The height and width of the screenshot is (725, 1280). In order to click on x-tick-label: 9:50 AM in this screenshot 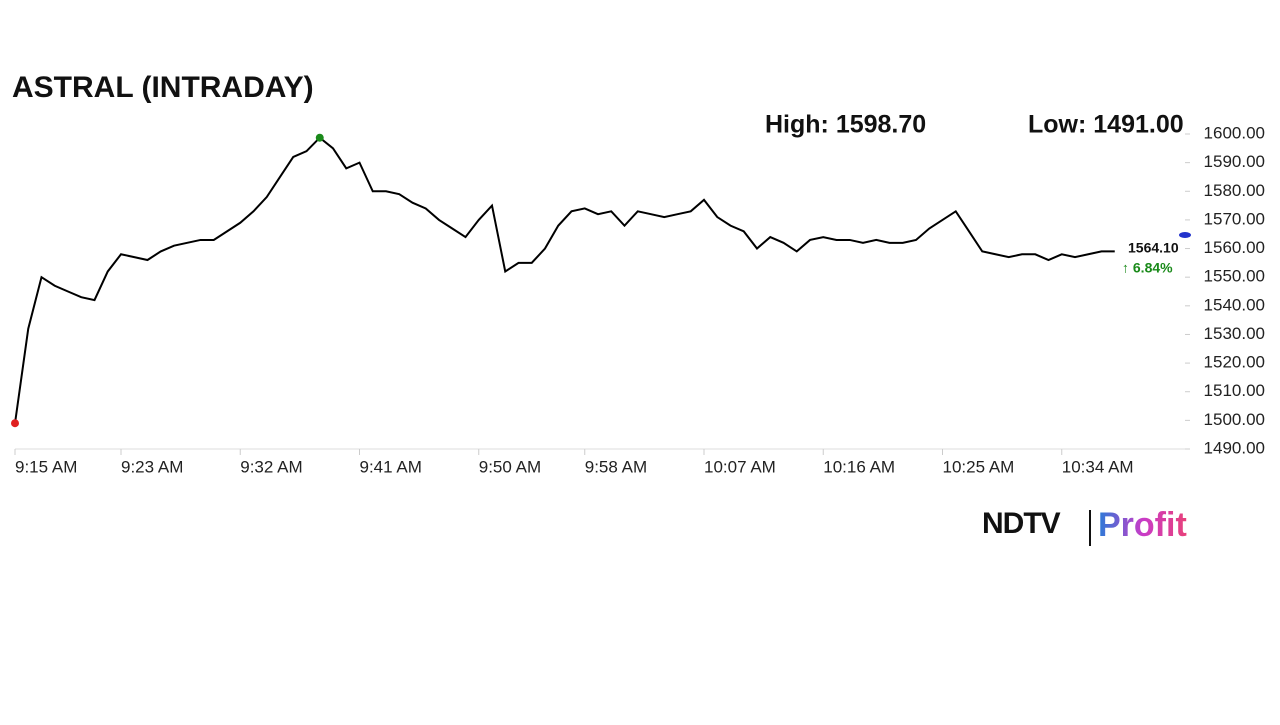, I will do `click(510, 466)`.